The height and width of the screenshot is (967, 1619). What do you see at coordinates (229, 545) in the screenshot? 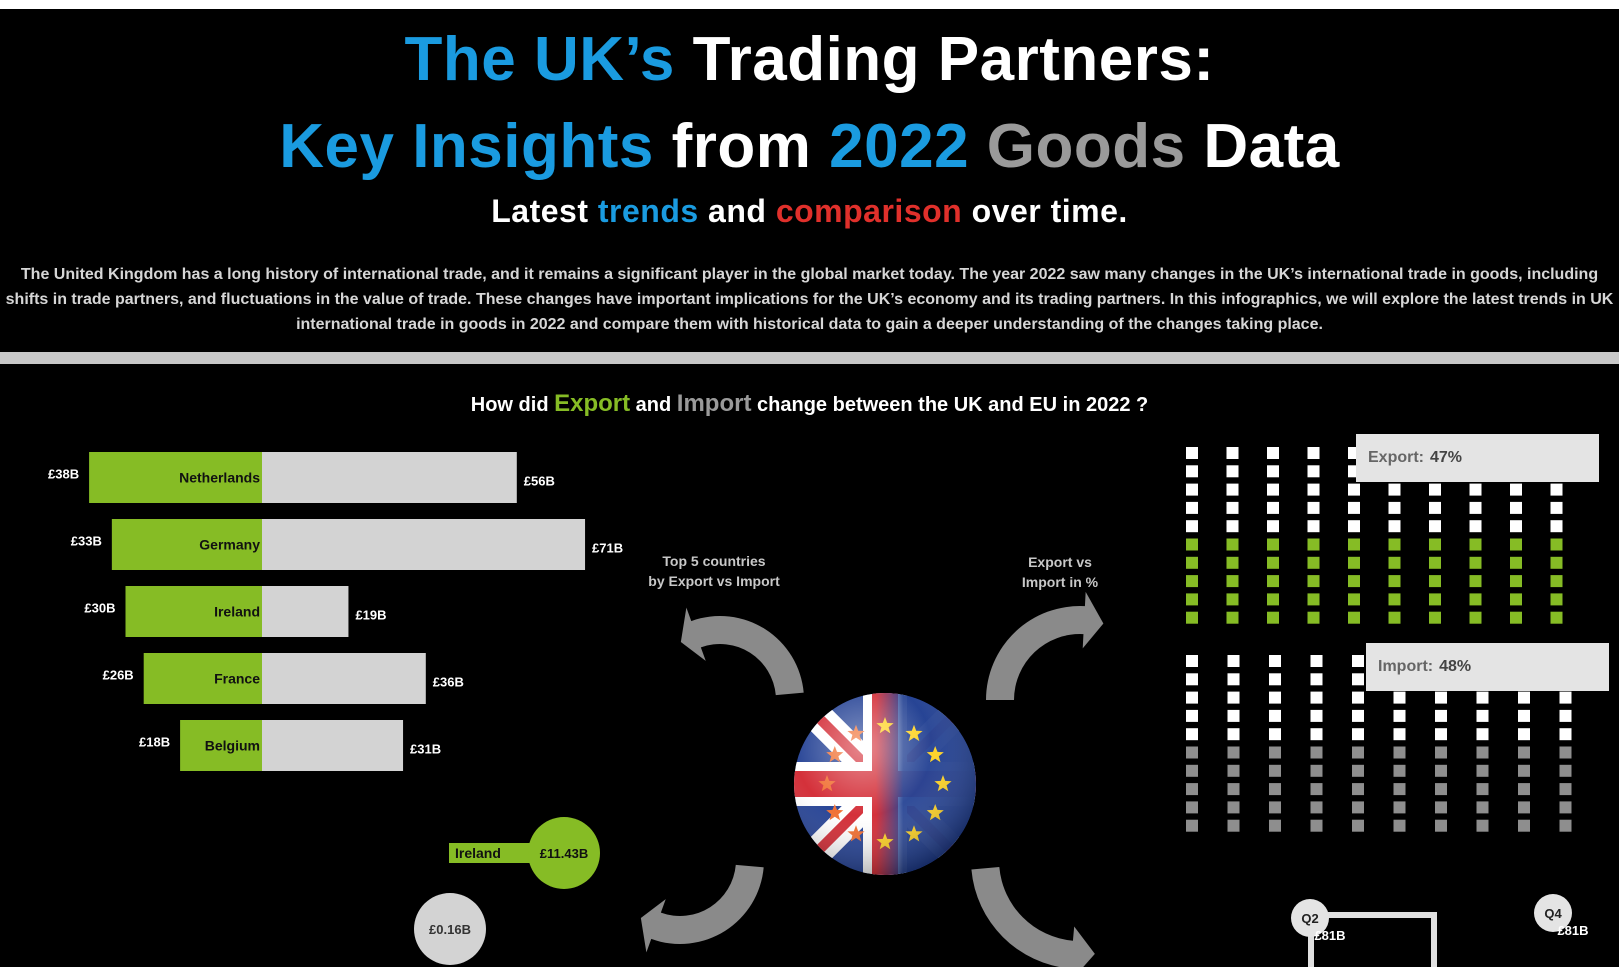
I see `category-label: Germany` at bounding box center [229, 545].